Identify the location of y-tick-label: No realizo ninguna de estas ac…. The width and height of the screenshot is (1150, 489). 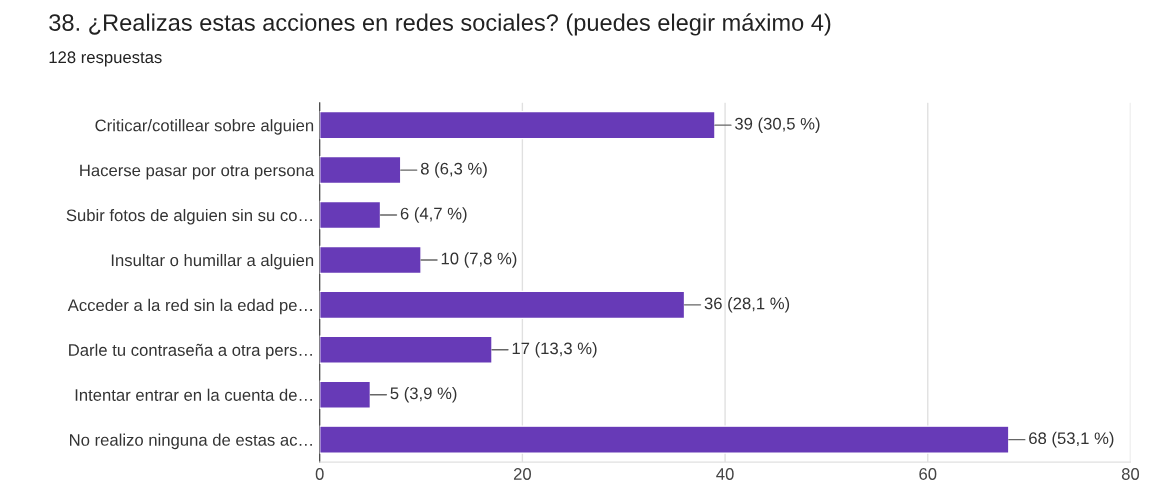
(191, 441).